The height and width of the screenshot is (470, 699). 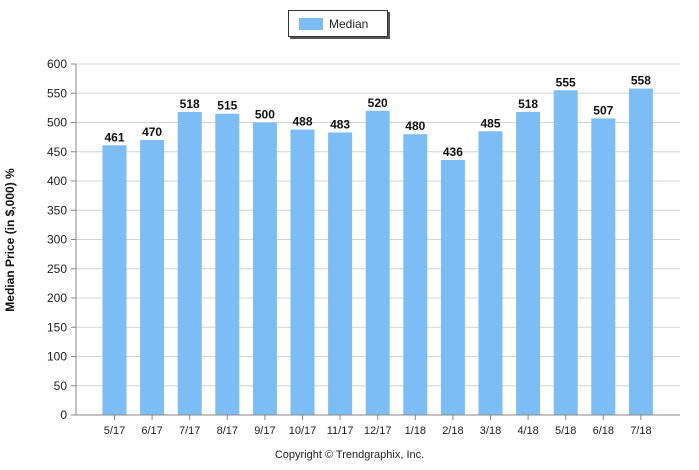 What do you see at coordinates (227, 106) in the screenshot?
I see `data-label: 515` at bounding box center [227, 106].